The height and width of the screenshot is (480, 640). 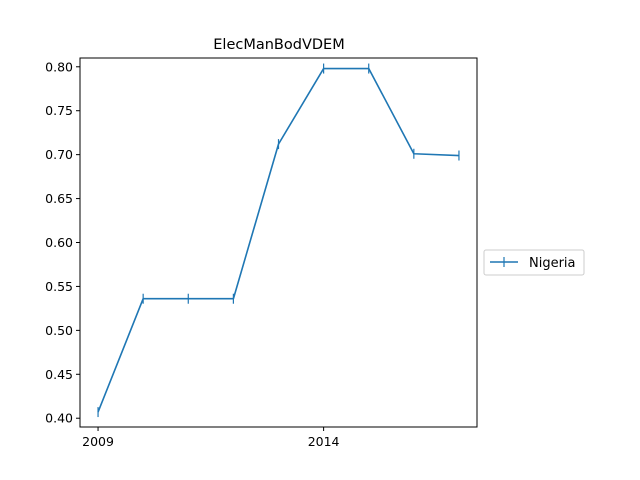 What do you see at coordinates (59, 374) in the screenshot?
I see `y-tick-label: 0.45` at bounding box center [59, 374].